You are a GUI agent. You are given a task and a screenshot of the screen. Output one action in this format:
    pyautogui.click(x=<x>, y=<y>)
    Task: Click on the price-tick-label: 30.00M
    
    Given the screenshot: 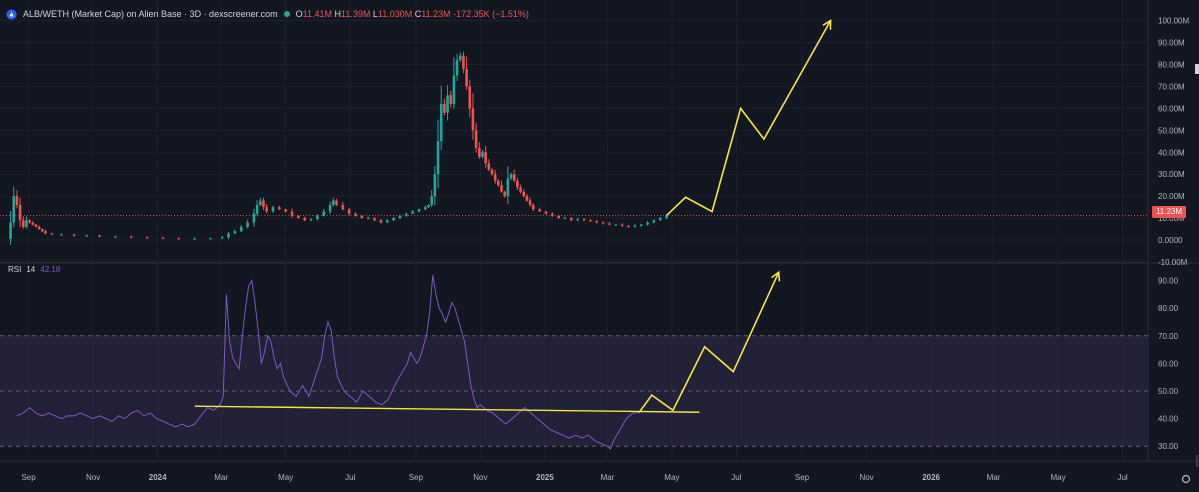 What is the action you would take?
    pyautogui.click(x=1171, y=174)
    